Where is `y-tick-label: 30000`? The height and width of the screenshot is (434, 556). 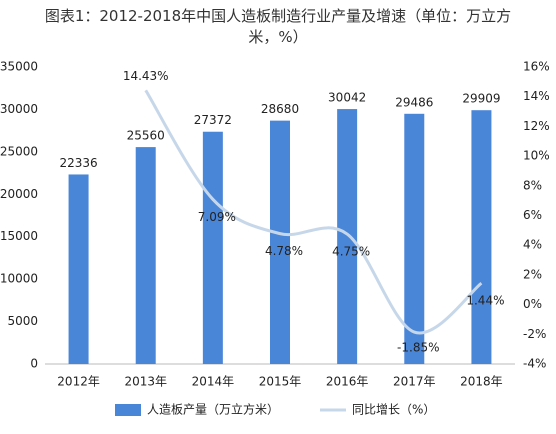
y-tick-label: 30000 is located at coordinates (19, 109).